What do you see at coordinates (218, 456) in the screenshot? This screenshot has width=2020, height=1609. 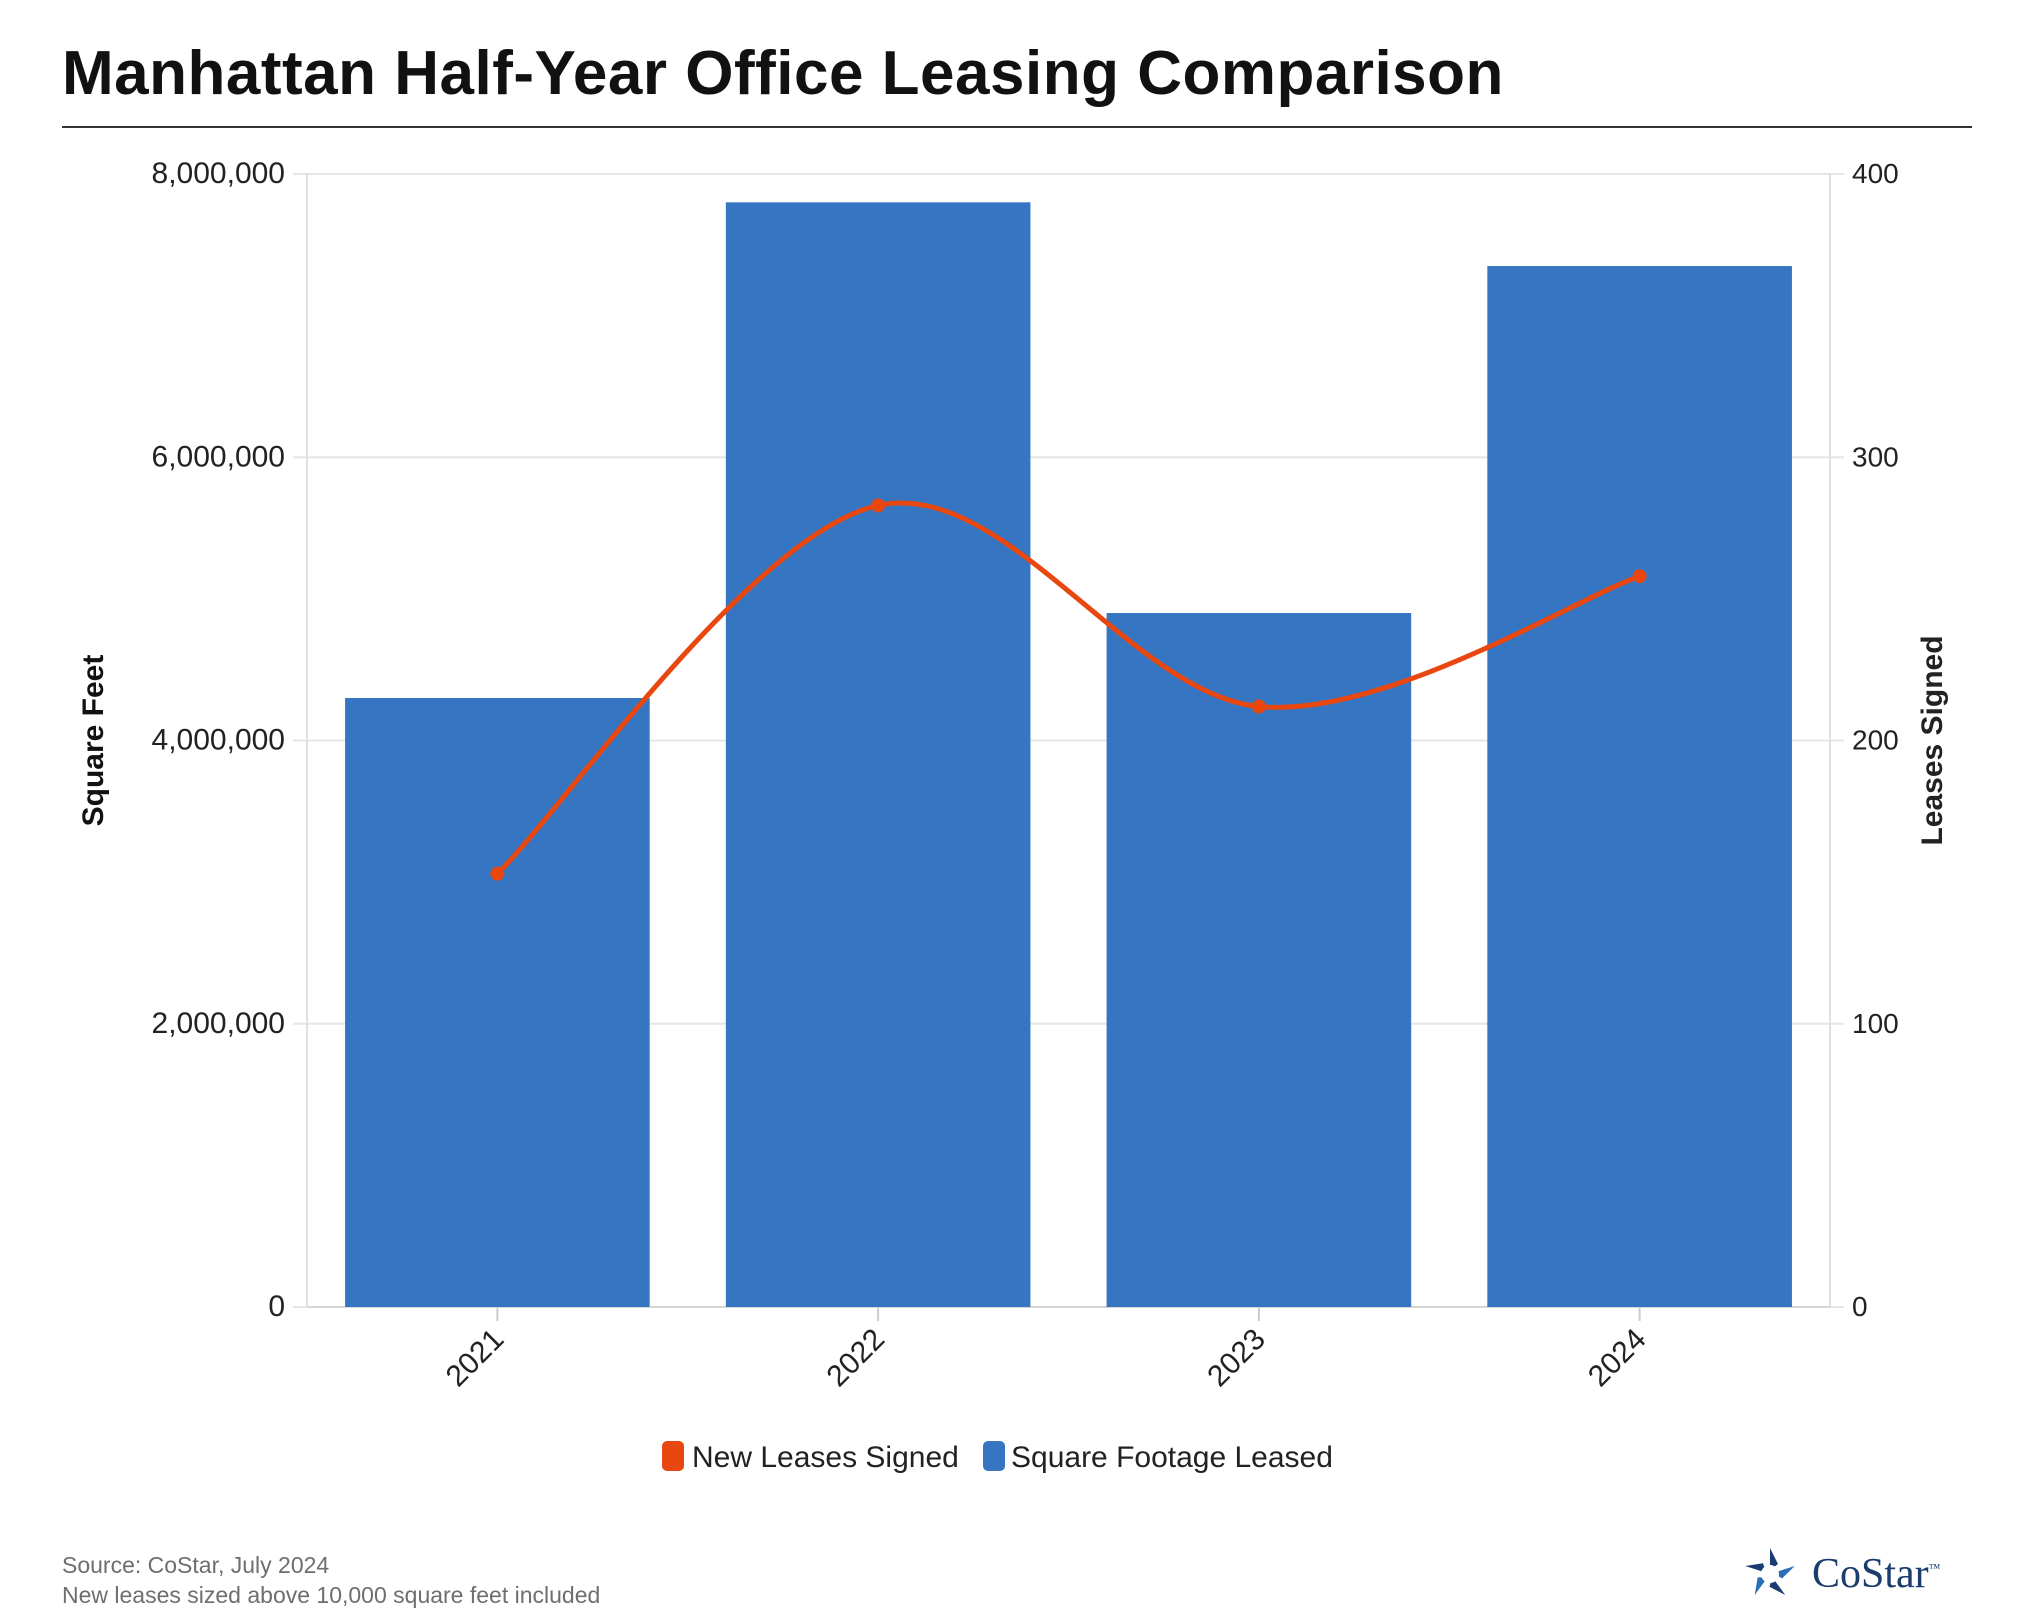 I see `y-tick-label: 6,000,000` at bounding box center [218, 456].